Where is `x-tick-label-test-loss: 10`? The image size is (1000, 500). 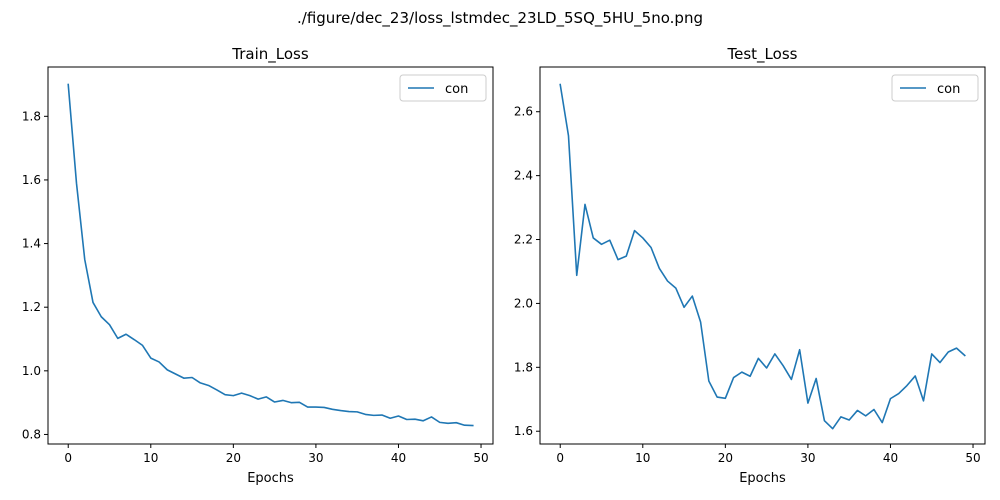
x-tick-label-test-loss: 10 is located at coordinates (642, 458).